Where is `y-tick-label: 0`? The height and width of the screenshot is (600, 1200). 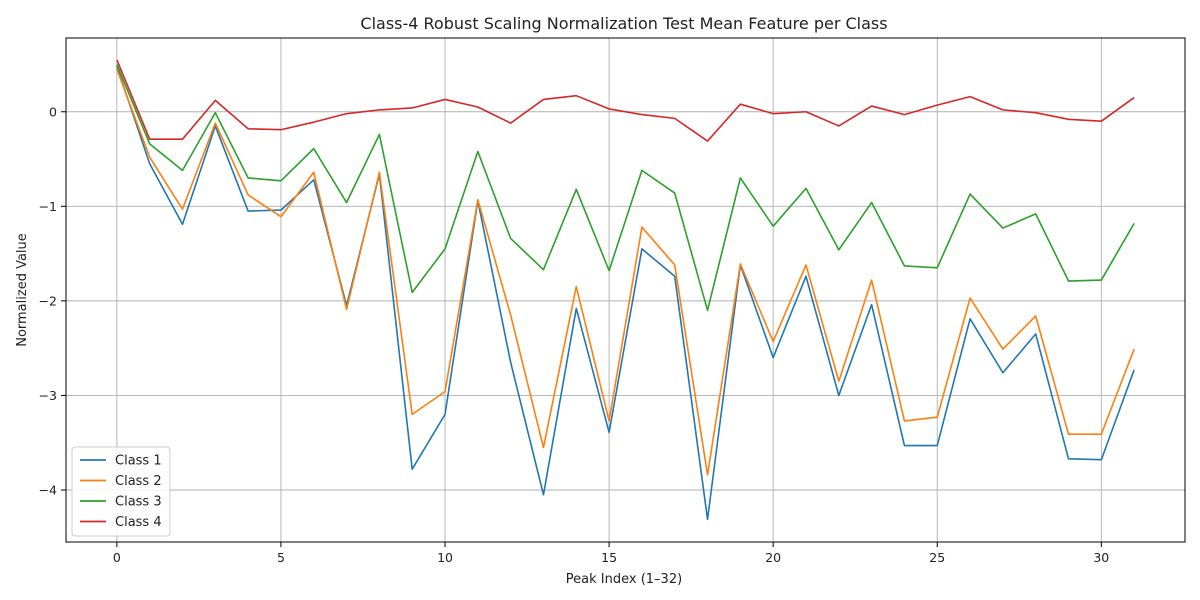 y-tick-label: 0 is located at coordinates (53, 111).